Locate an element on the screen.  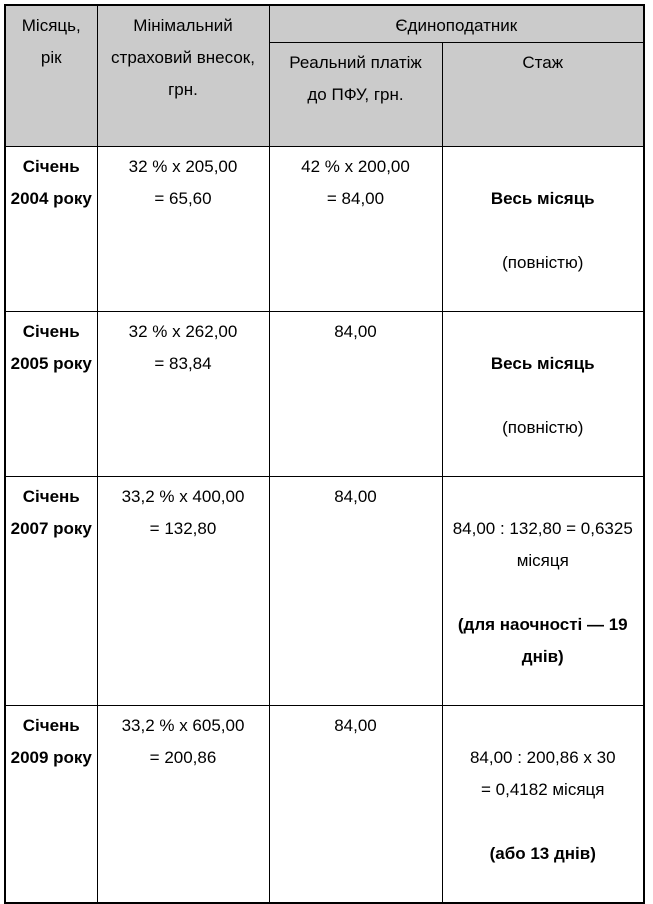
row-2005-month: Січень 2005 року is located at coordinates (51, 394).